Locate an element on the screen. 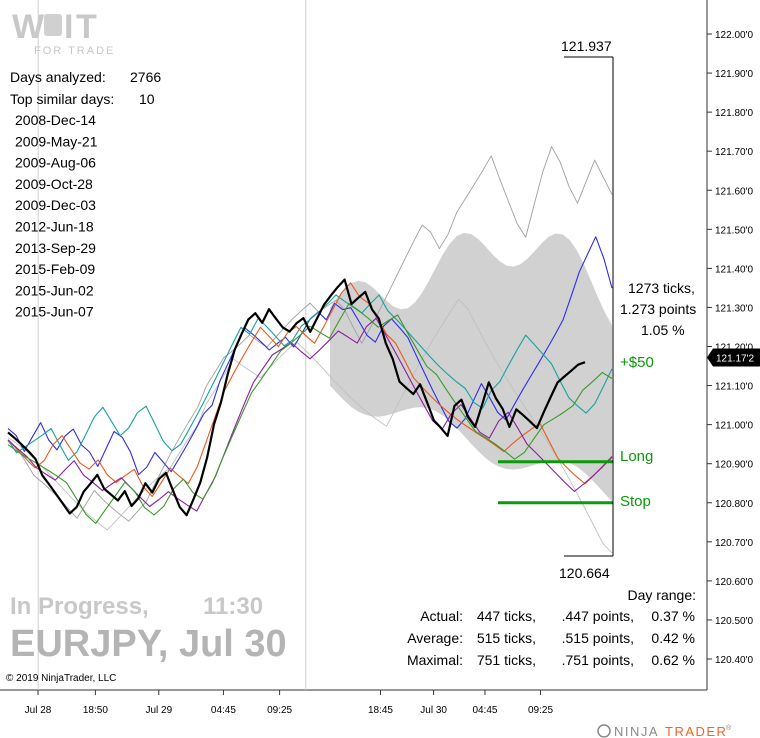  day-range-cell: .447 points, is located at coordinates (598, 616).